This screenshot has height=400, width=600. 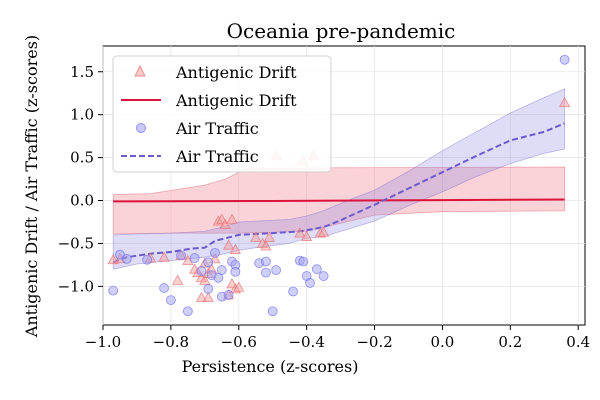 I want to click on antigenic-drift-line, so click(x=339, y=200).